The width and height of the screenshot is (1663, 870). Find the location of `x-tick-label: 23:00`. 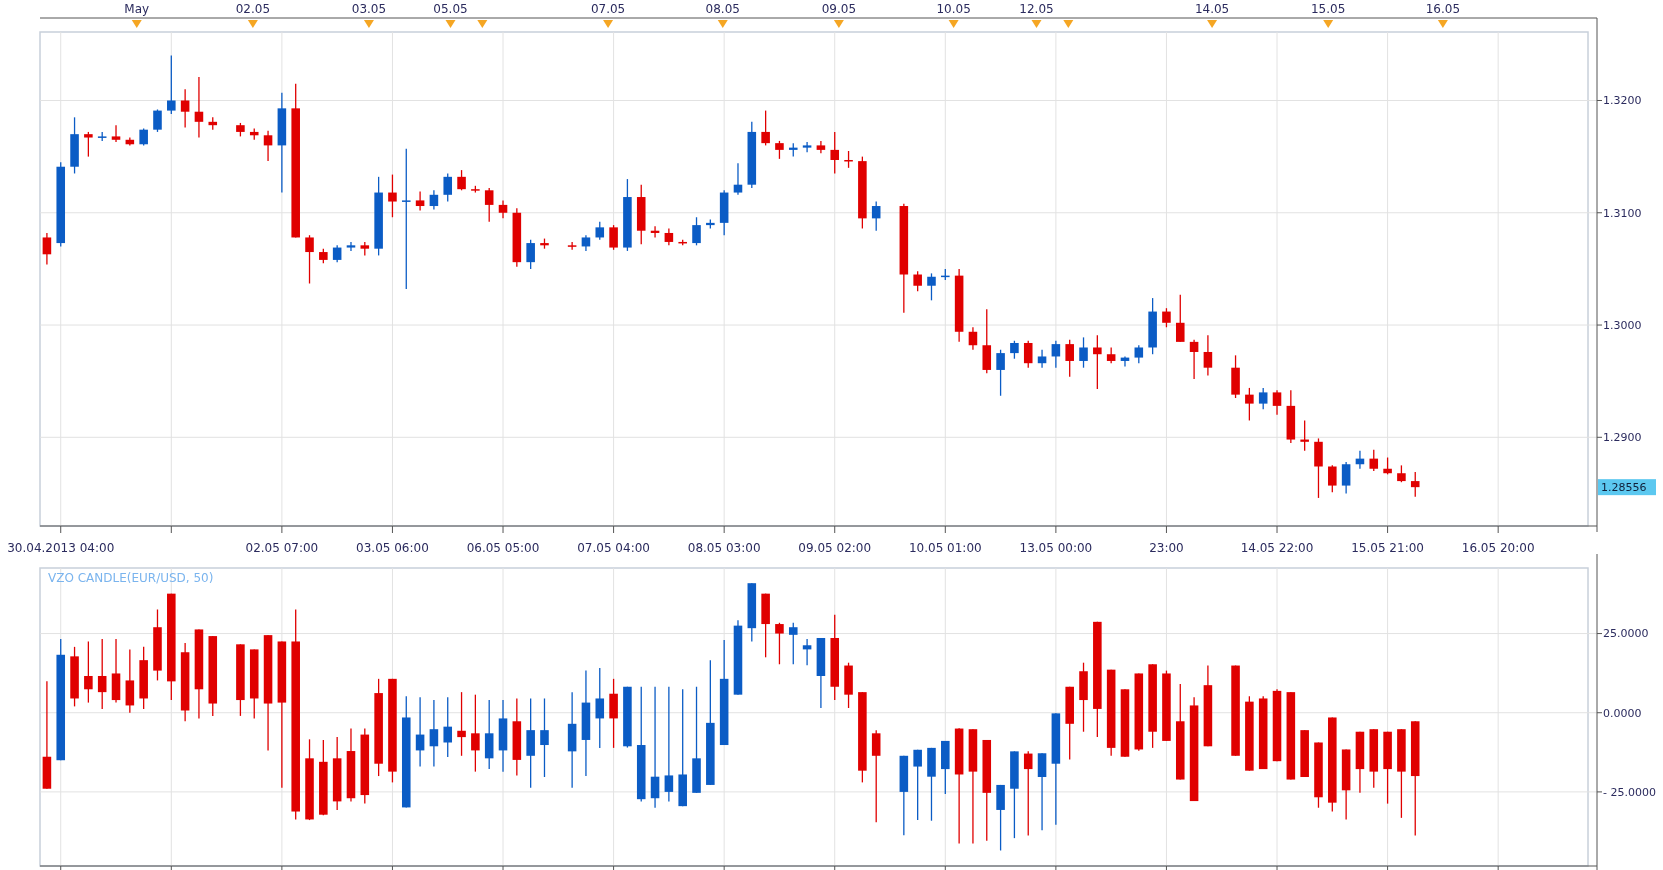

x-tick-label: 23:00 is located at coordinates (1166, 548).